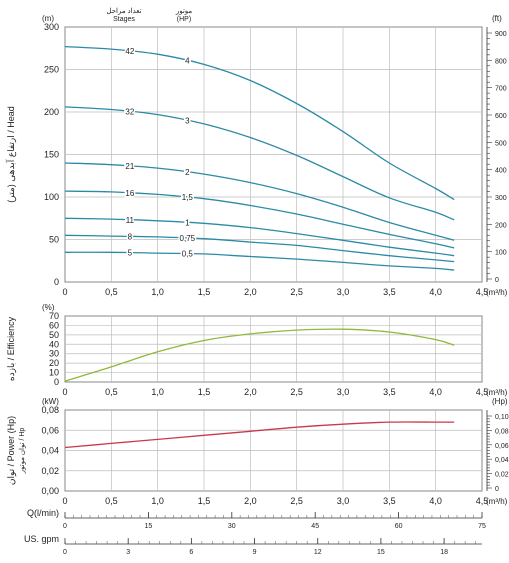 The width and height of the screenshot is (509, 563). Describe the element at coordinates (50, 410) in the screenshot. I see `y-tick-label: 0,08` at that location.